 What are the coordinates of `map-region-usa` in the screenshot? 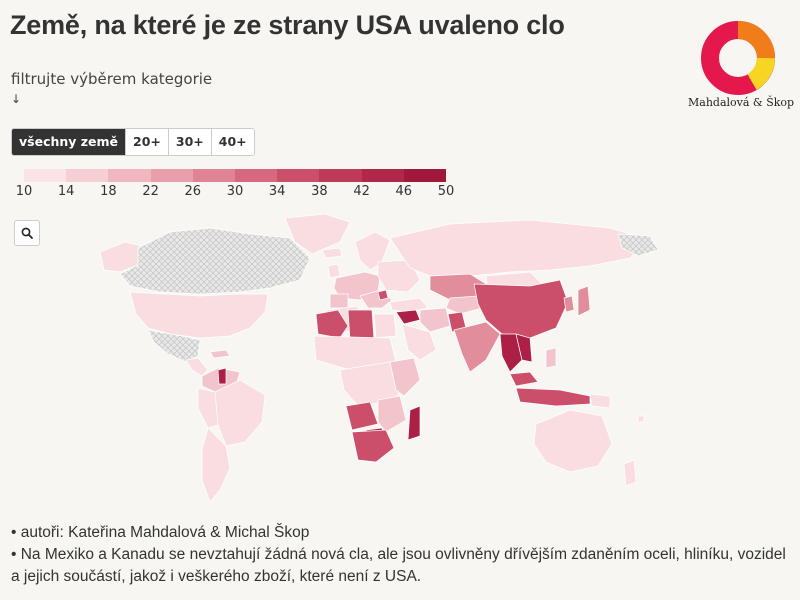 It's located at (199, 315).